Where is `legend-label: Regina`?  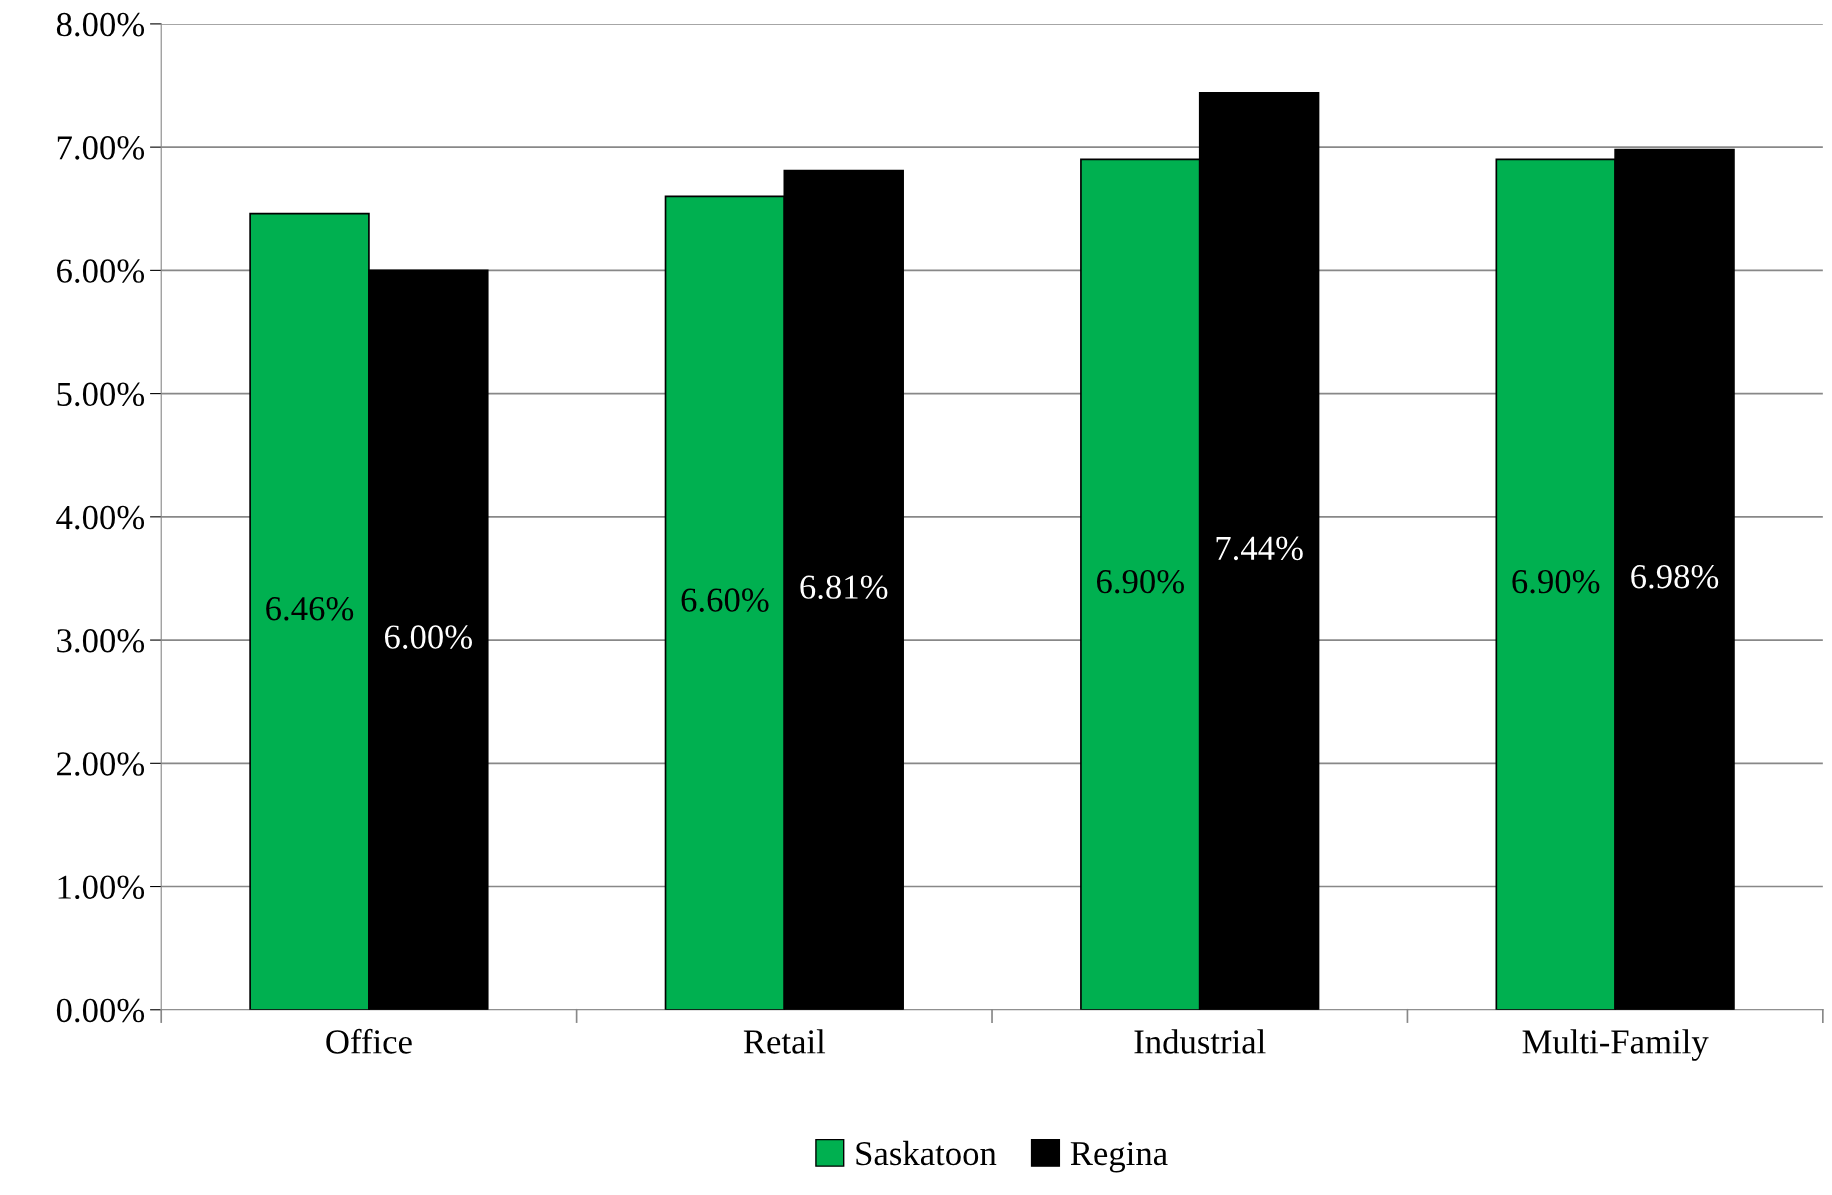 legend-label: Regina is located at coordinates (1119, 1157).